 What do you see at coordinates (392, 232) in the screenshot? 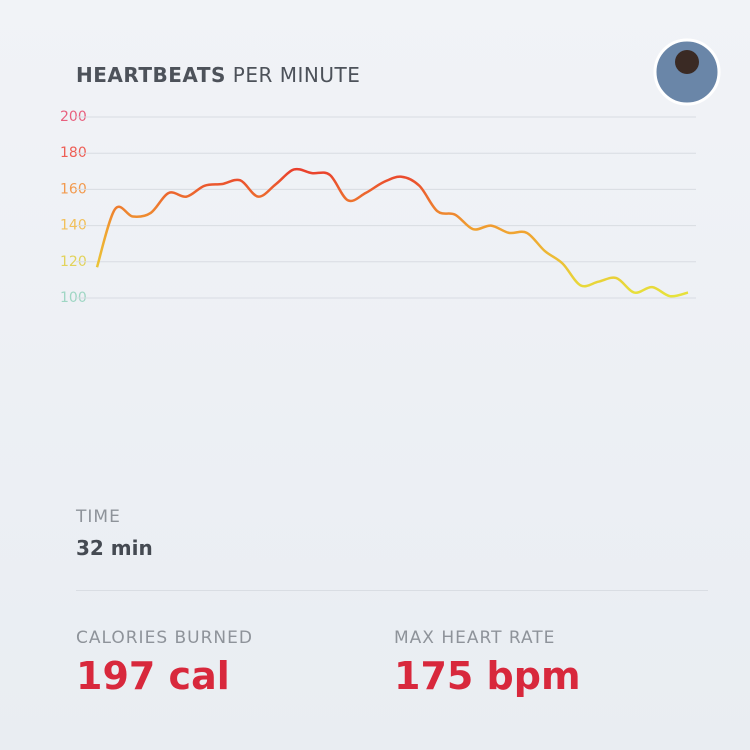
I see `heart-rate-line` at bounding box center [392, 232].